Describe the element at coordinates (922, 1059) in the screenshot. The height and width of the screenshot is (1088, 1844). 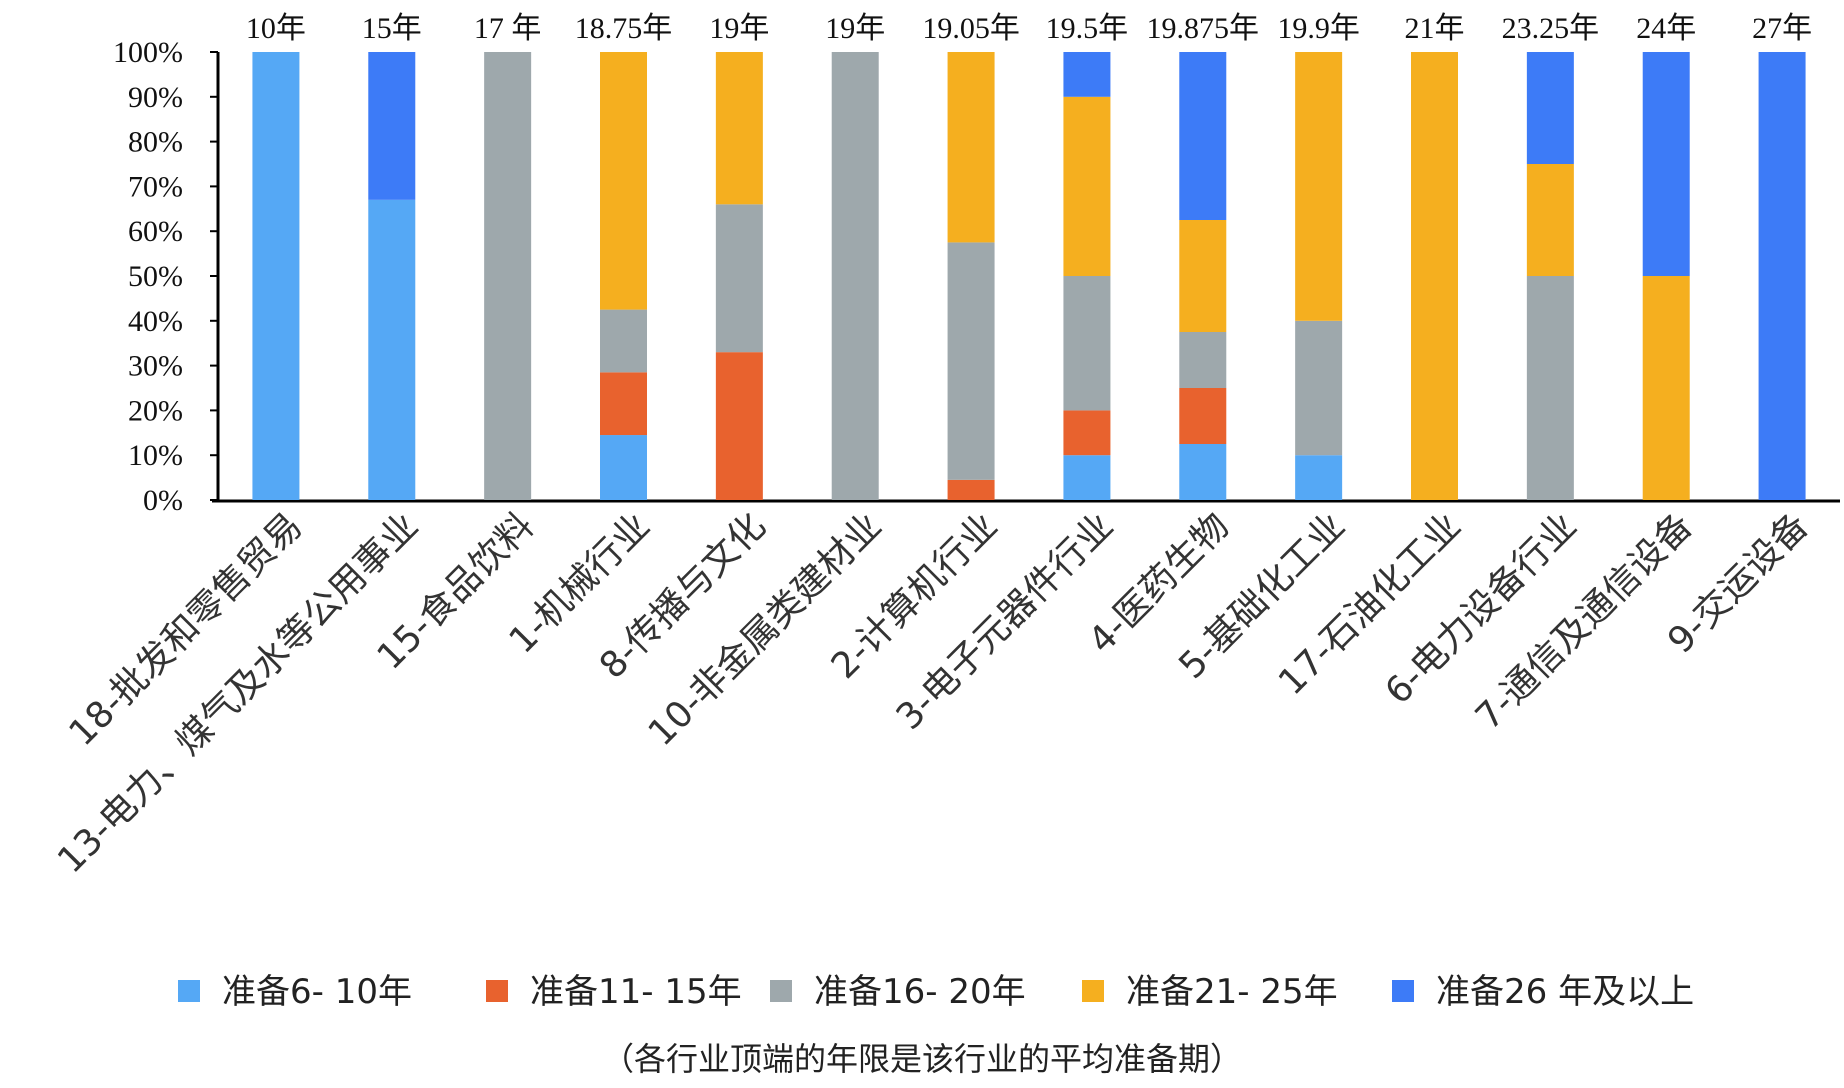
I see `chart-note: （各行业顶端的年限是该行业的平均准备期）` at that location.